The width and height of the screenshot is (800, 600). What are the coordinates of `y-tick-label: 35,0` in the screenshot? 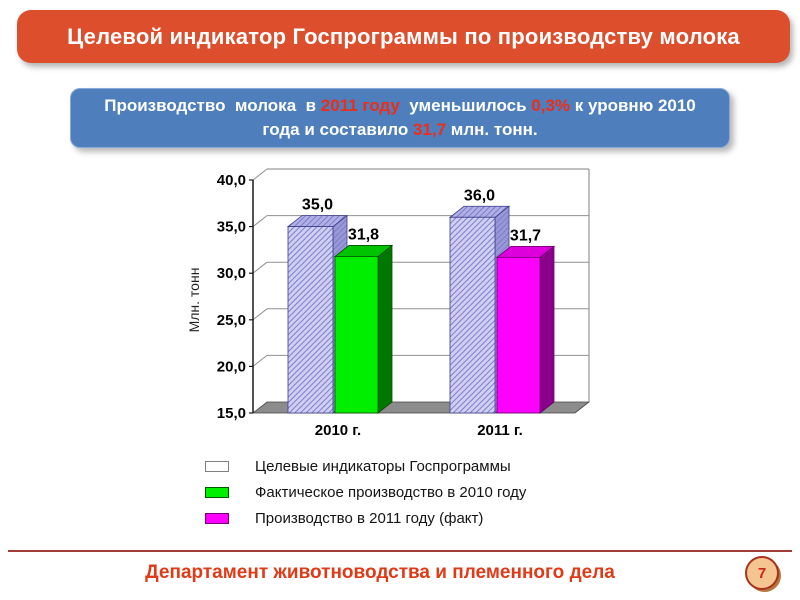 It's located at (231, 227).